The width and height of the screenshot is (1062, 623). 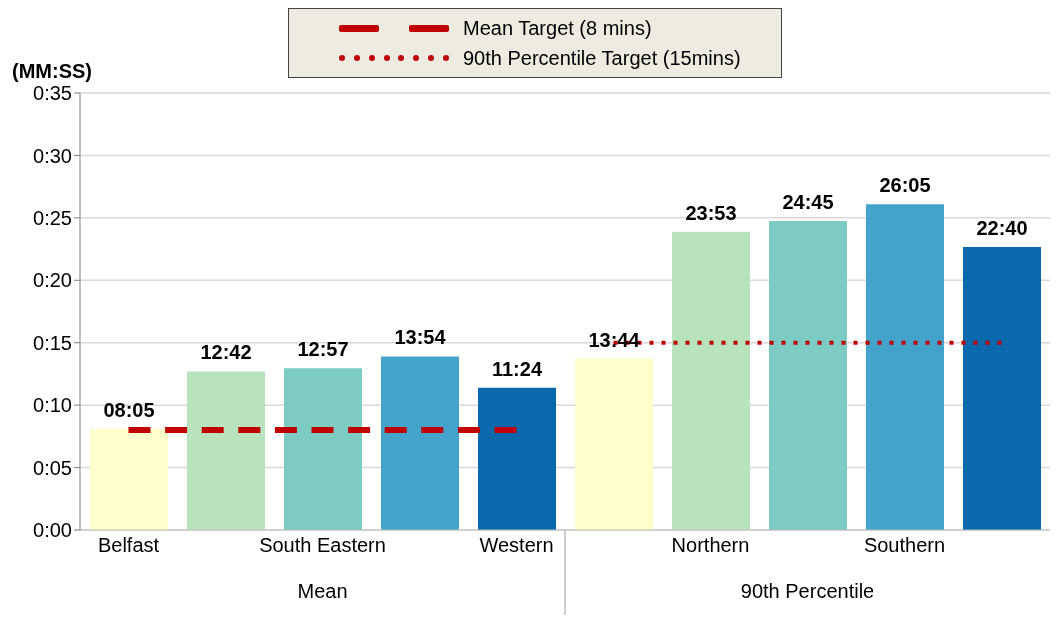 I want to click on text: Mean, so click(x=322, y=591).